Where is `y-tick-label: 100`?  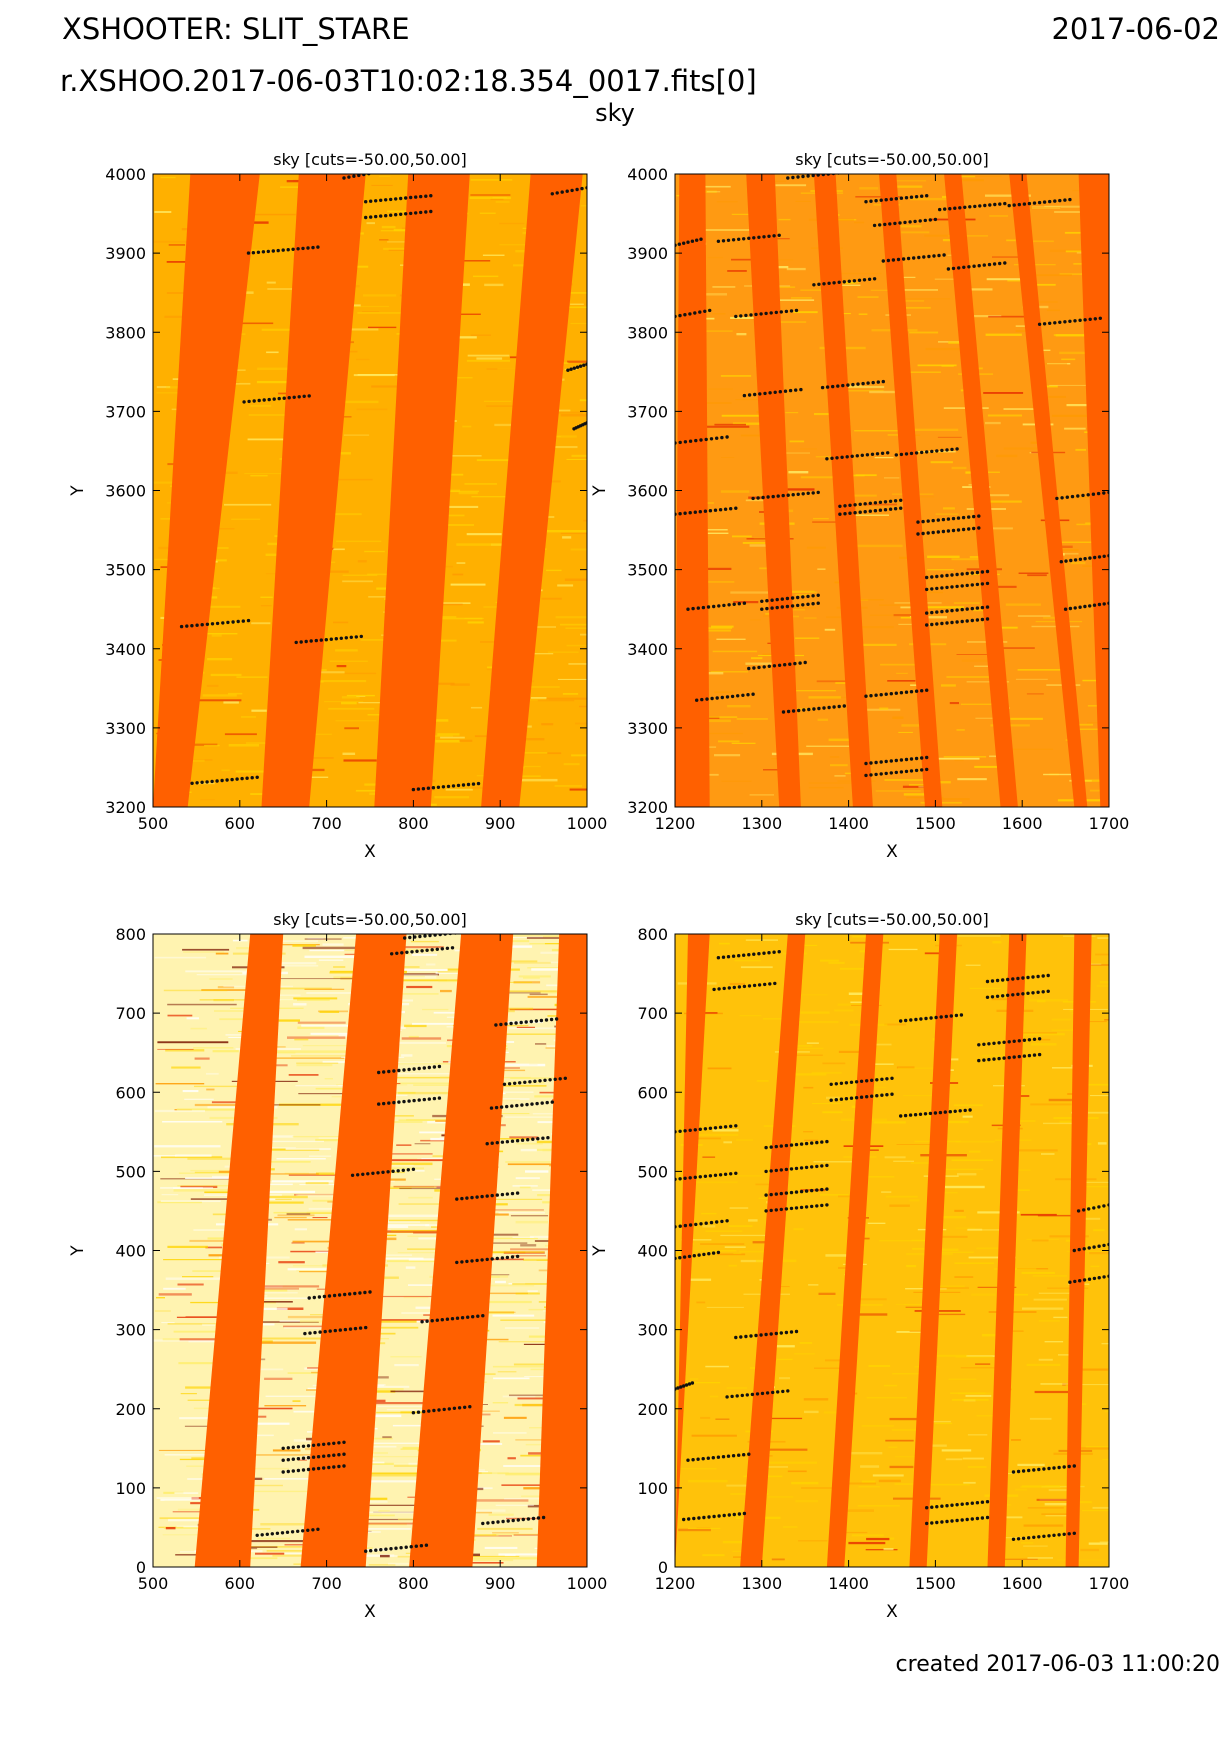
y-tick-label: 100 is located at coordinates (652, 1488).